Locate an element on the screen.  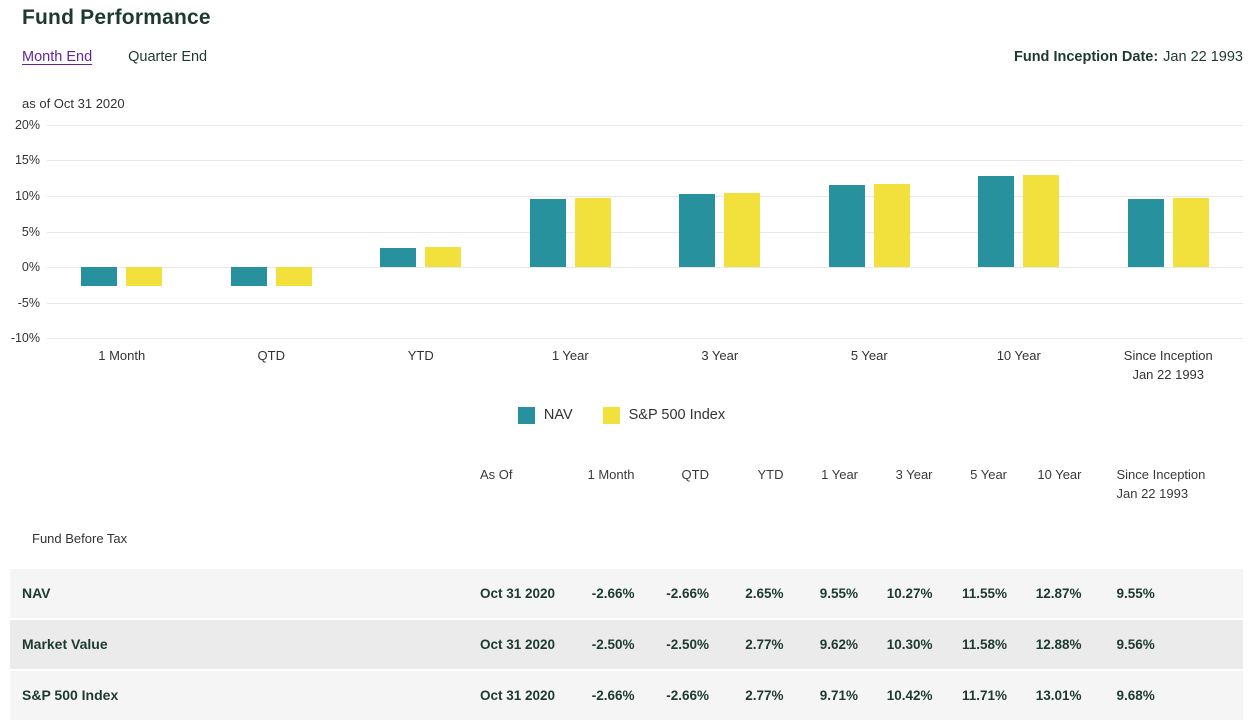
x-axis-label: 1 Month is located at coordinates (122, 355).